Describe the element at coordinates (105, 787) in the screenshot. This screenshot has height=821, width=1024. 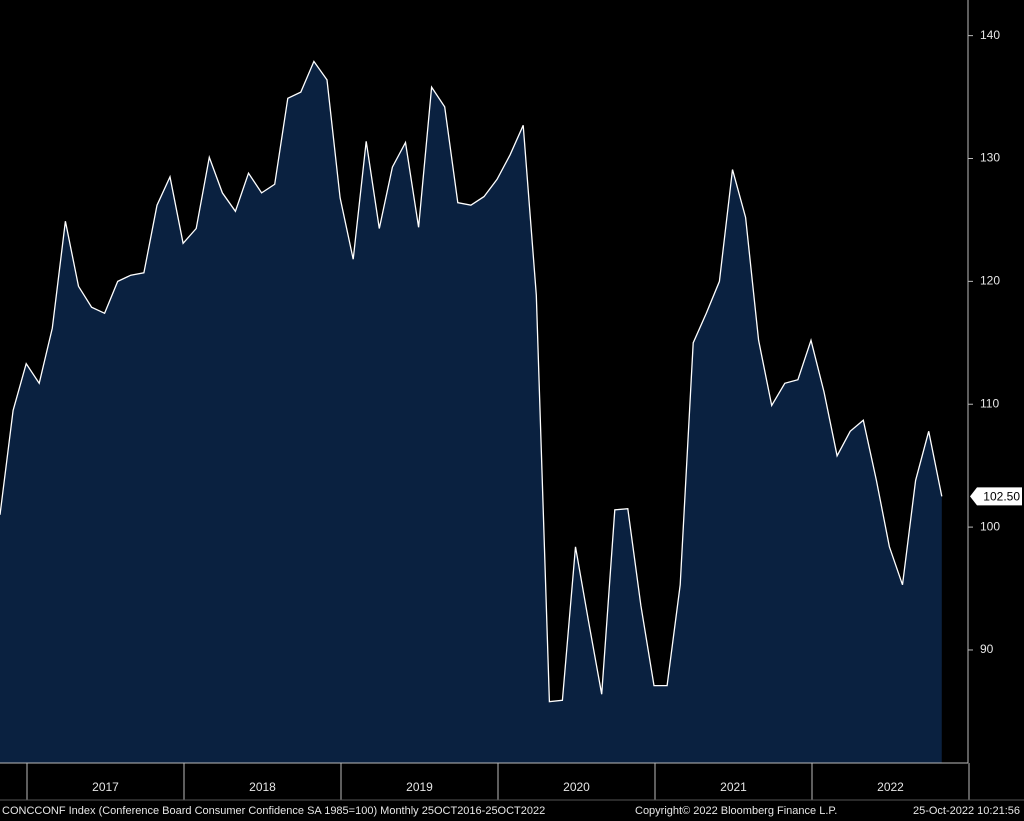
I see `x-tick-label: 2017` at that location.